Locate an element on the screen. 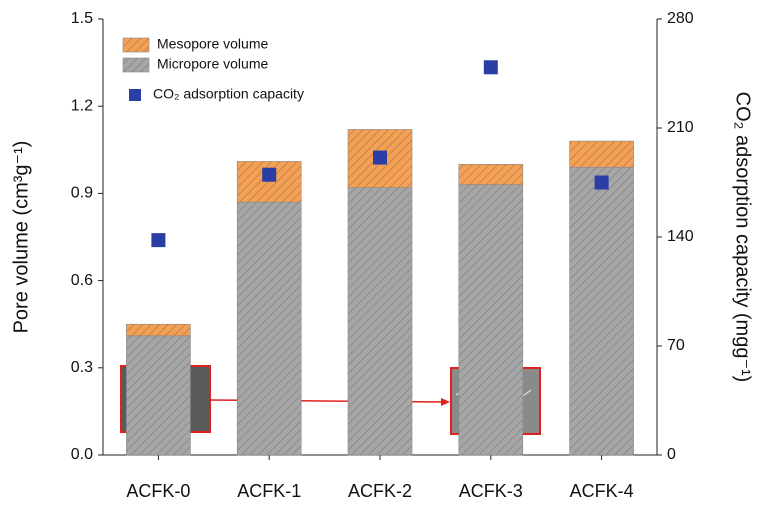  y2-tick-label: 0 is located at coordinates (671, 454).